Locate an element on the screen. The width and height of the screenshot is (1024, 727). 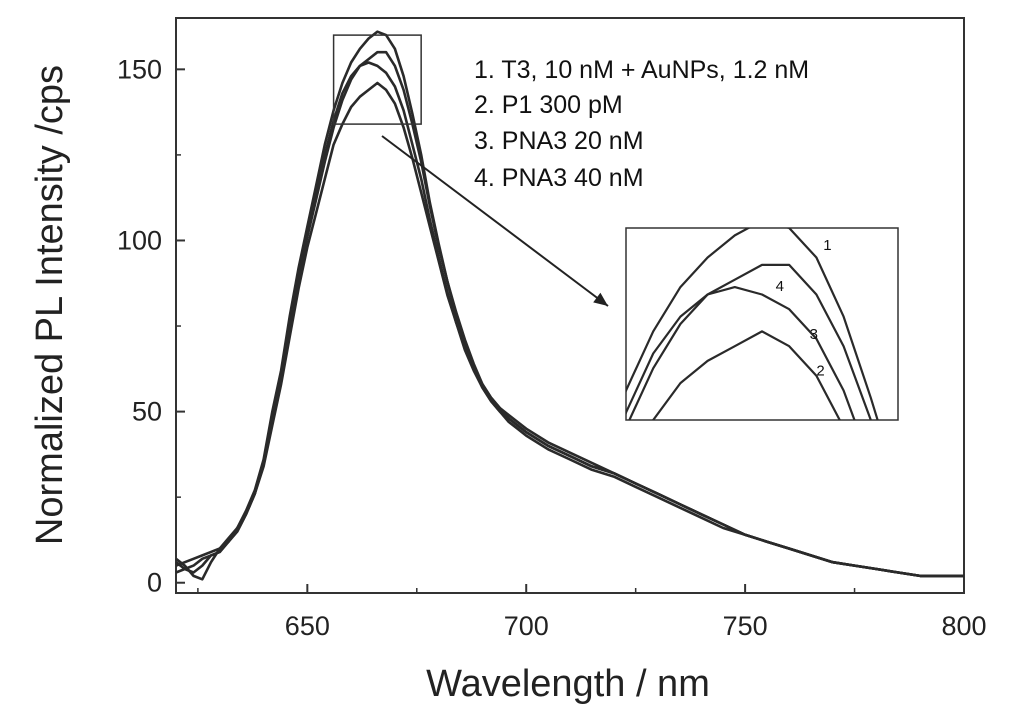
y-tick-label: 150 is located at coordinates (139, 69).